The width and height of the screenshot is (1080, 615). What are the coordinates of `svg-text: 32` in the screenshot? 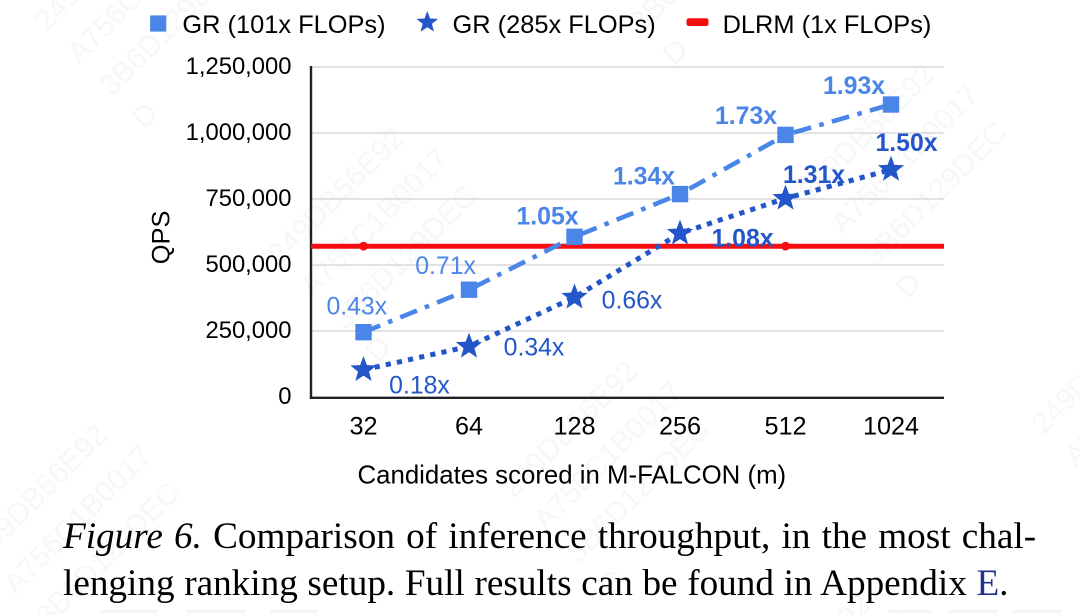 It's located at (363, 427).